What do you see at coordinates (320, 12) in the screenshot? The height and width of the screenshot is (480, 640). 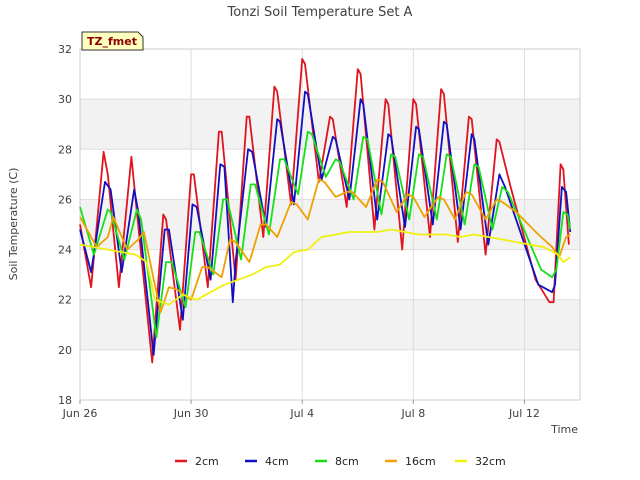 I see `chart-title: Tonzi Soil Temperature Set A` at bounding box center [320, 12].